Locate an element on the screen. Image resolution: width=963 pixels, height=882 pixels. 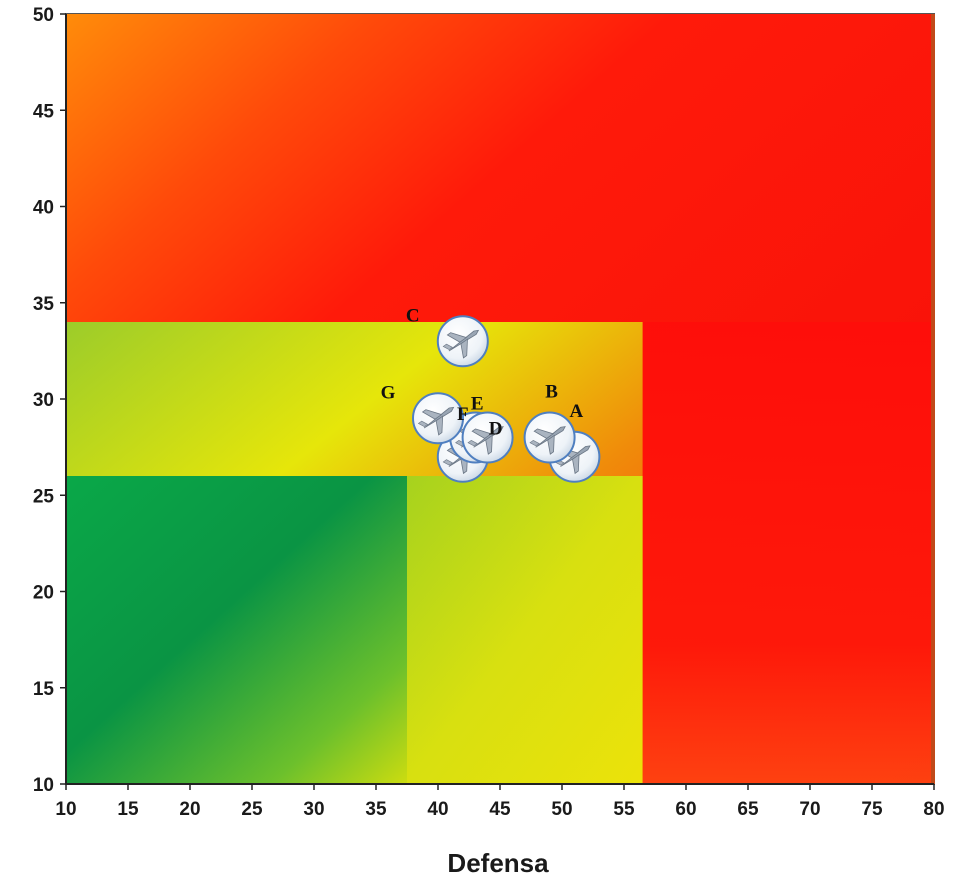
x-axis-title: Defensa is located at coordinates (498, 862).